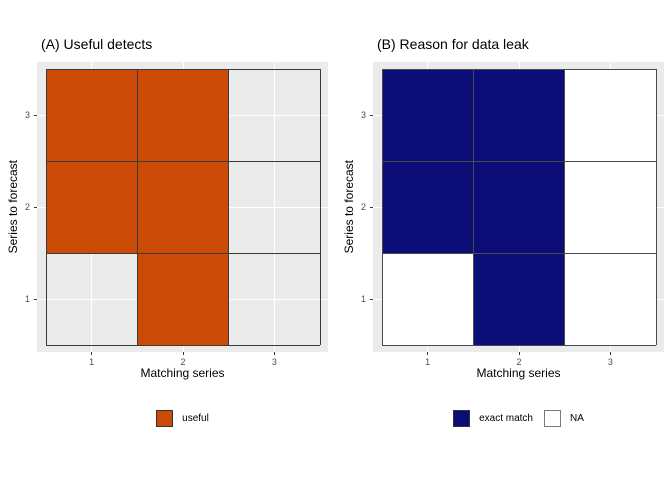 This screenshot has width=672, height=480. Describe the element at coordinates (182, 373) in the screenshot. I see `panel-a-x-axis-title: Matching series` at that location.